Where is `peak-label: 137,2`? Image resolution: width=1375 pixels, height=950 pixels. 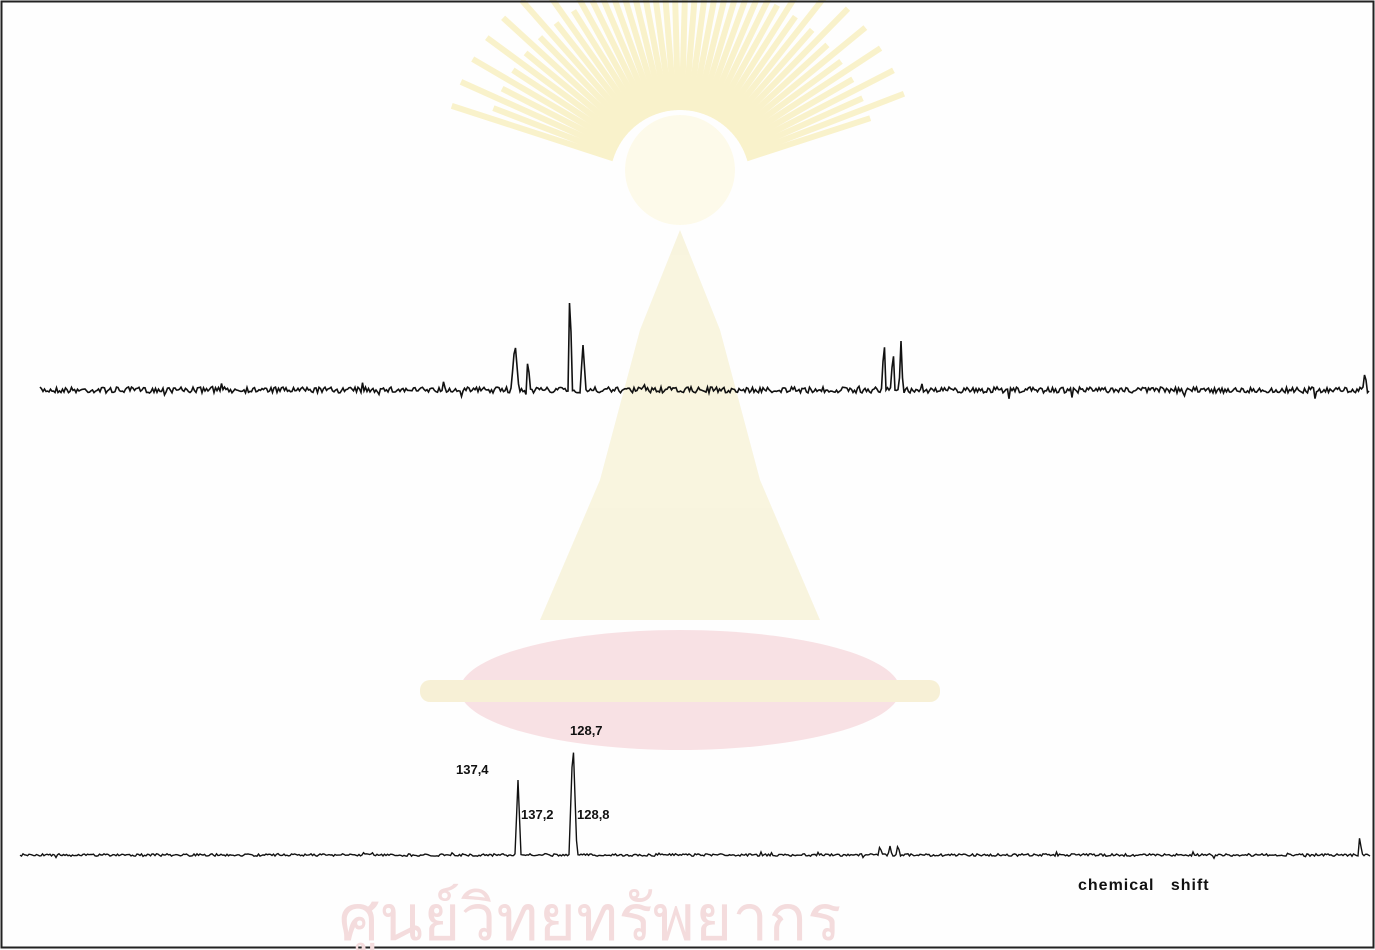 peak-label: 137,2 is located at coordinates (537, 814).